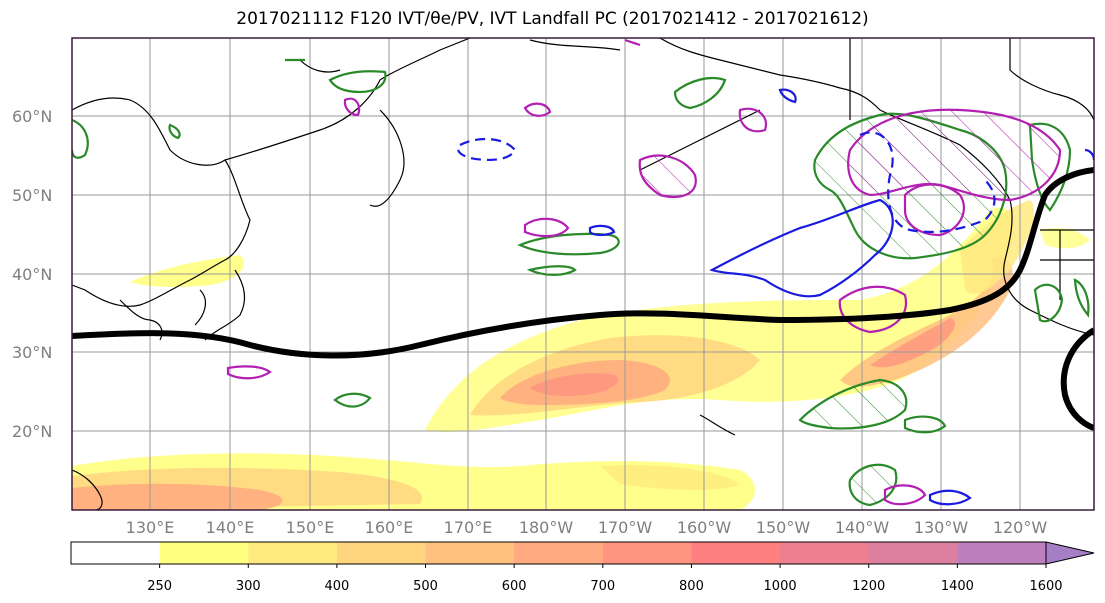 This screenshot has width=1105, height=603. What do you see at coordinates (546, 527) in the screenshot?
I see `lon-label: 180°W` at bounding box center [546, 527].